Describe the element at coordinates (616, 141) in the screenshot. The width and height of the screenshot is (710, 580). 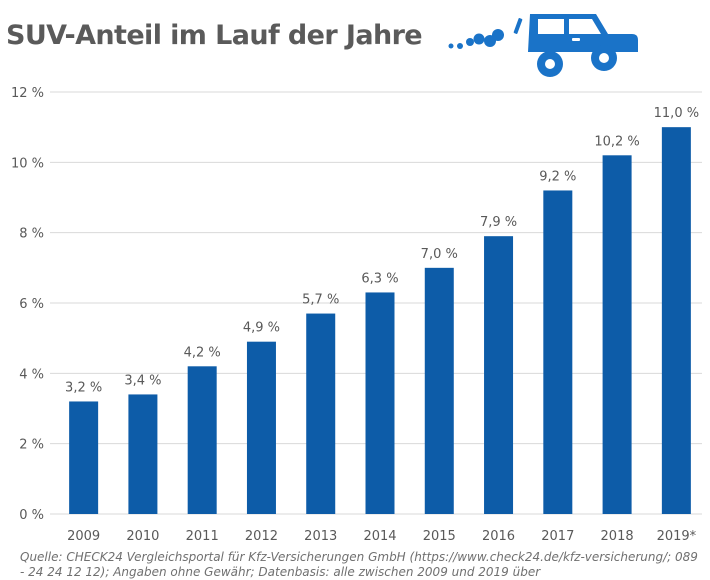
I see `data-label: 10,2 %` at that location.